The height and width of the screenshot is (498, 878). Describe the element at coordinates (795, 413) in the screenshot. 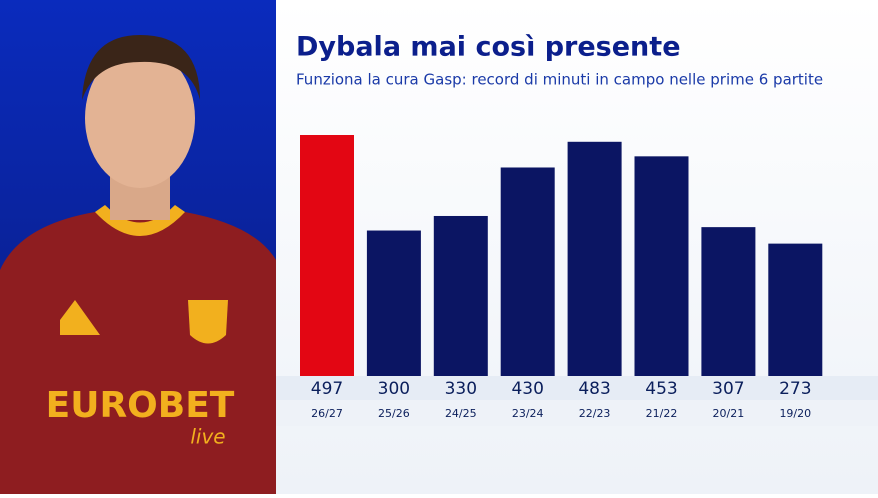

I see `x-tick-label: 19/20` at that location.